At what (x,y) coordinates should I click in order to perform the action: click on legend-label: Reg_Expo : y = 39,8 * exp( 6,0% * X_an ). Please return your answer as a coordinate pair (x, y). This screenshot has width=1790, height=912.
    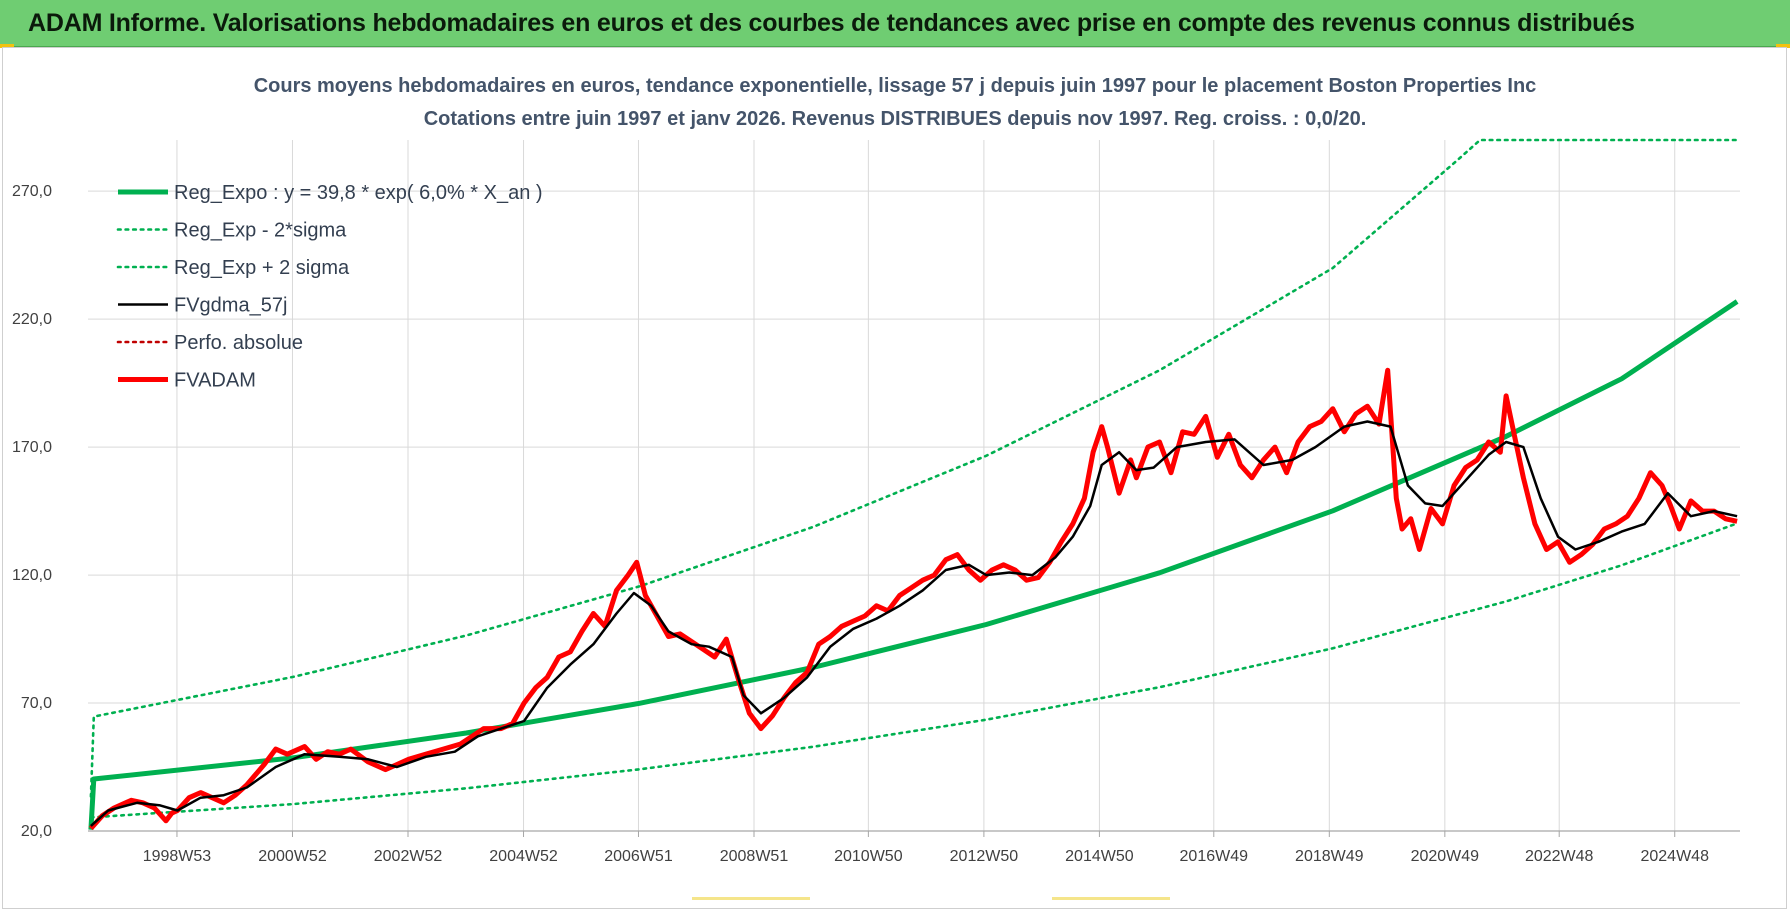
    Looking at the image, I should click on (358, 193).